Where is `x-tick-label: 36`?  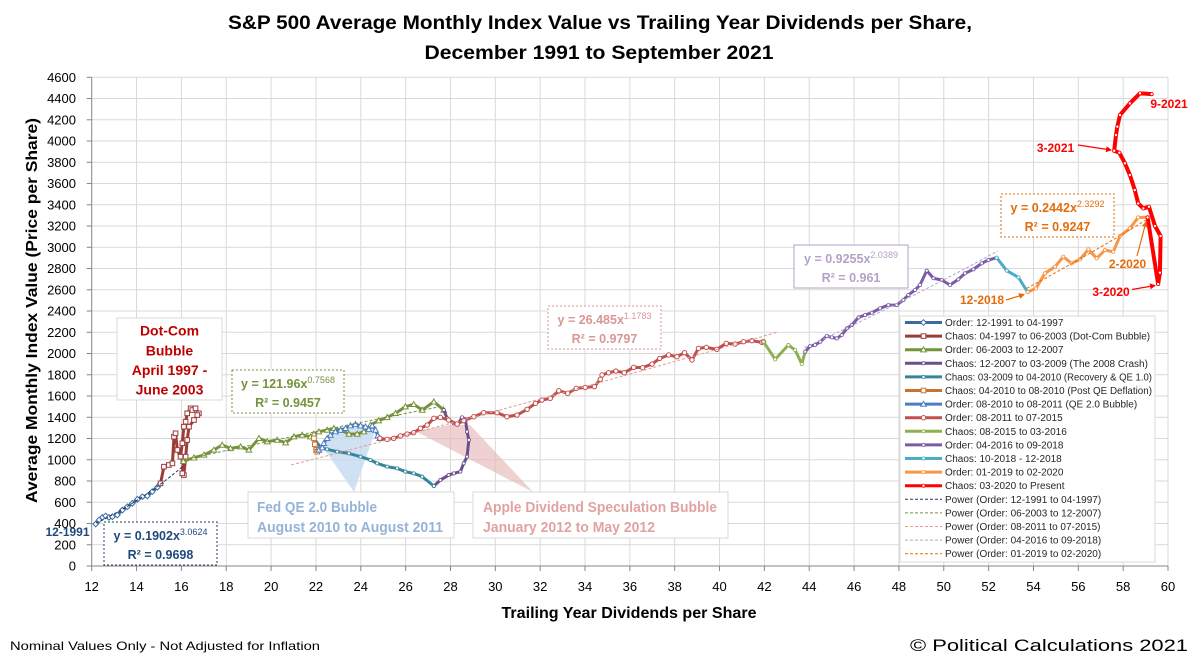 x-tick-label: 36 is located at coordinates (630, 586).